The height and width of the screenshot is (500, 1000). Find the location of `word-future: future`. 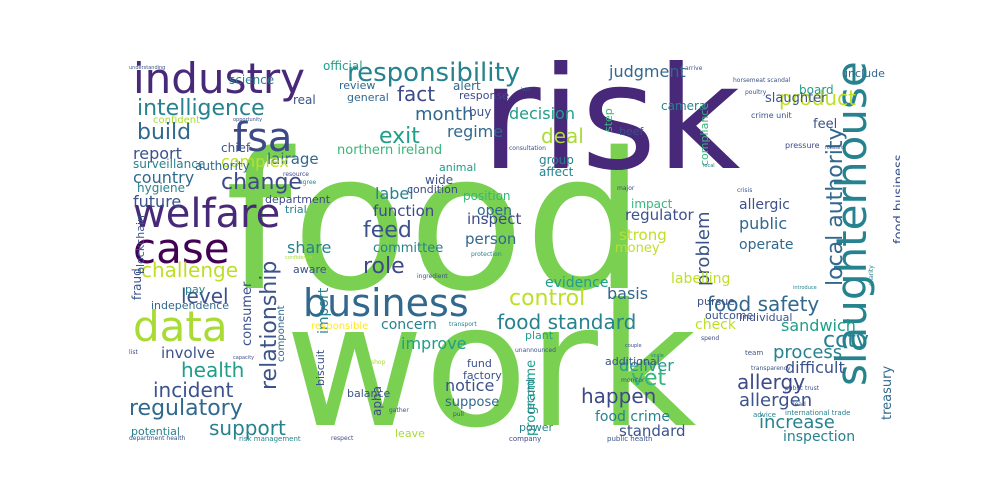

word-future: future is located at coordinates (157, 201).